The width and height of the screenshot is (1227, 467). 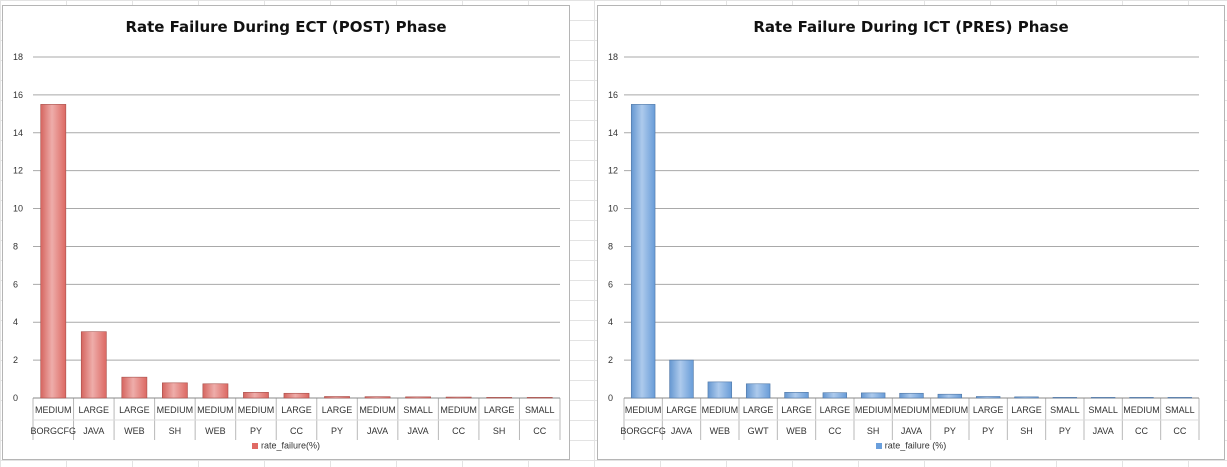 I want to click on chart-title: Rate Failure During ICT (PRES) Phase, so click(x=911, y=27).